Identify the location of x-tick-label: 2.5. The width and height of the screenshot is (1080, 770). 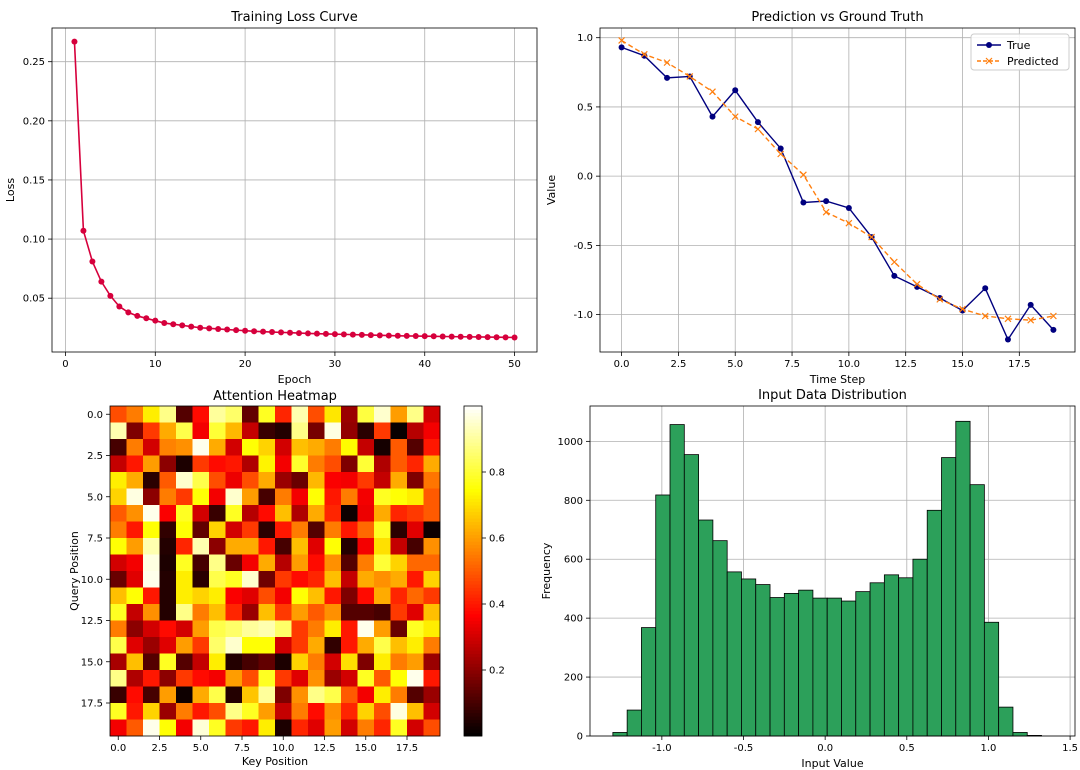
(678, 364).